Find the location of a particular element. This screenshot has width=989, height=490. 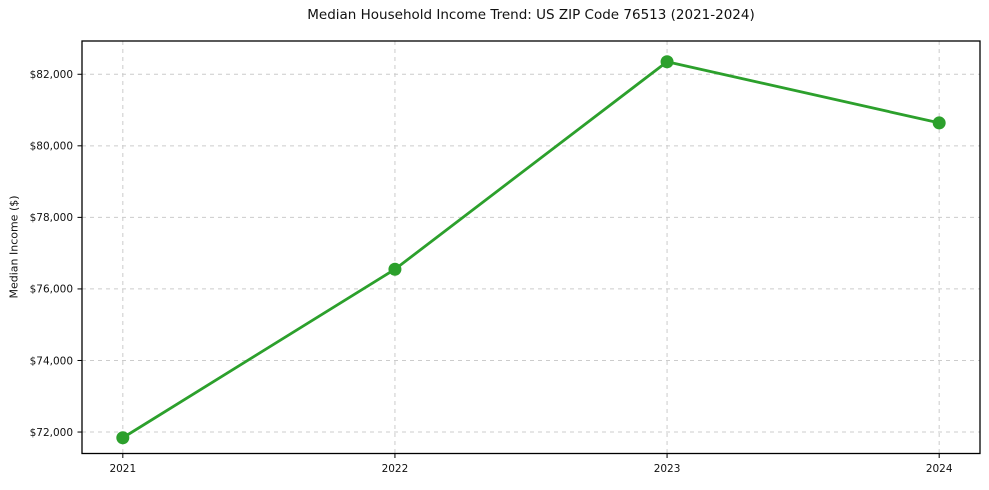

x-tick-label: 2022 is located at coordinates (395, 469).